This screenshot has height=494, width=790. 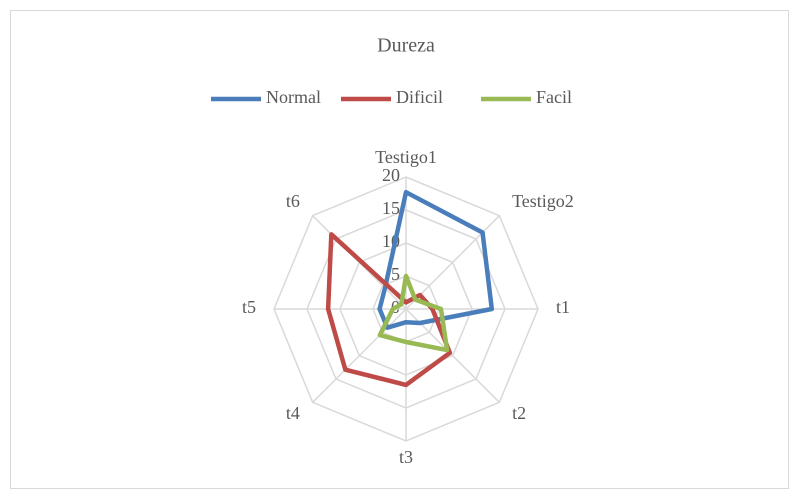 What do you see at coordinates (395, 274) in the screenshot?
I see `r-tick-label: 5` at bounding box center [395, 274].